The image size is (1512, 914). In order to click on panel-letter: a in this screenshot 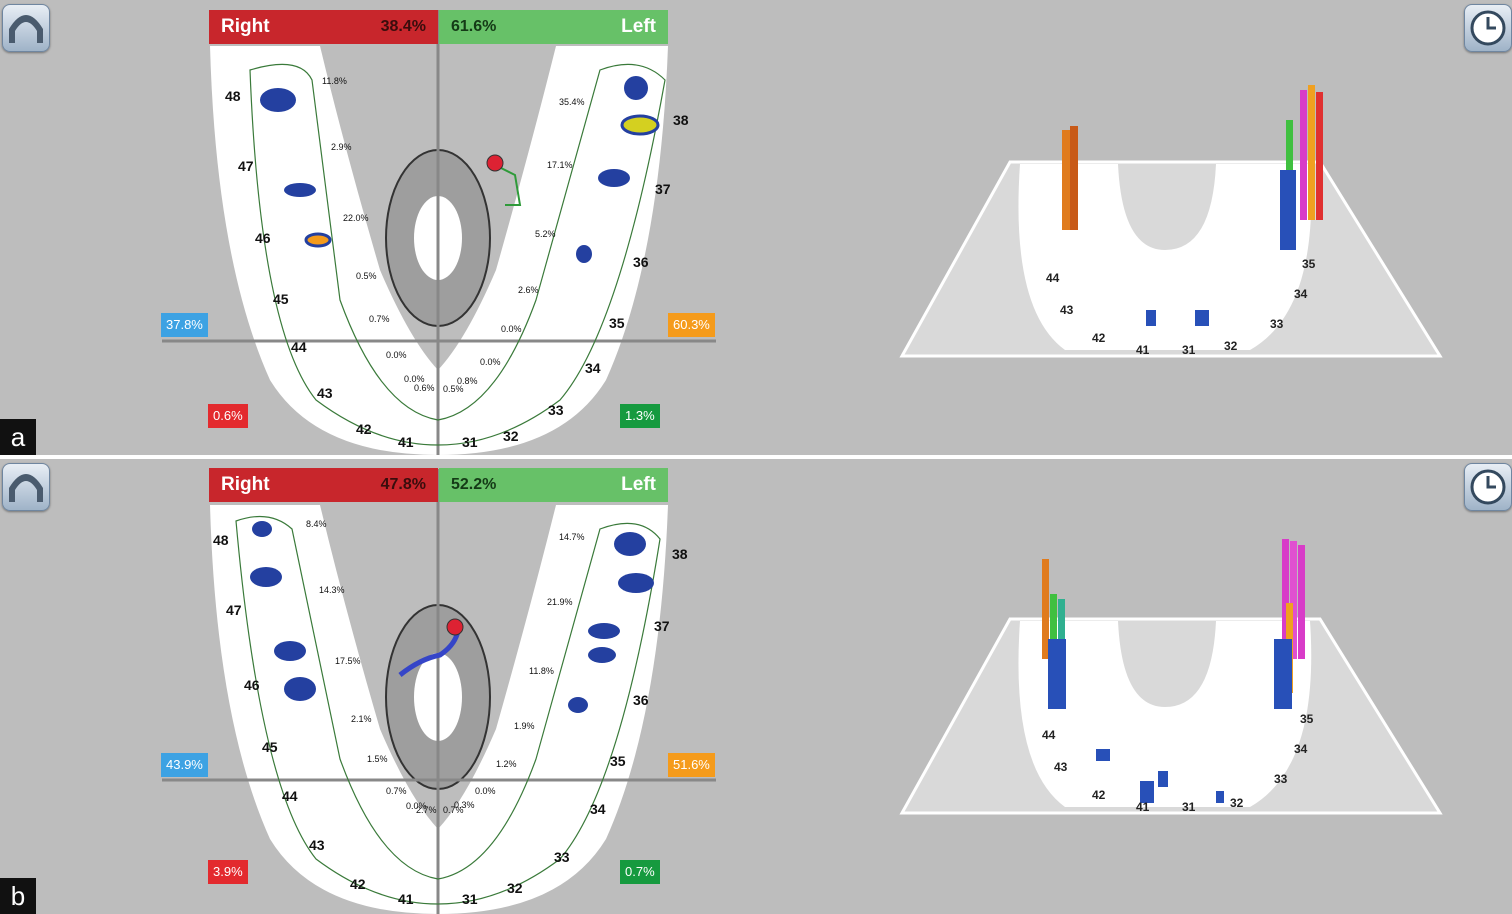, I will do `click(18, 437)`.